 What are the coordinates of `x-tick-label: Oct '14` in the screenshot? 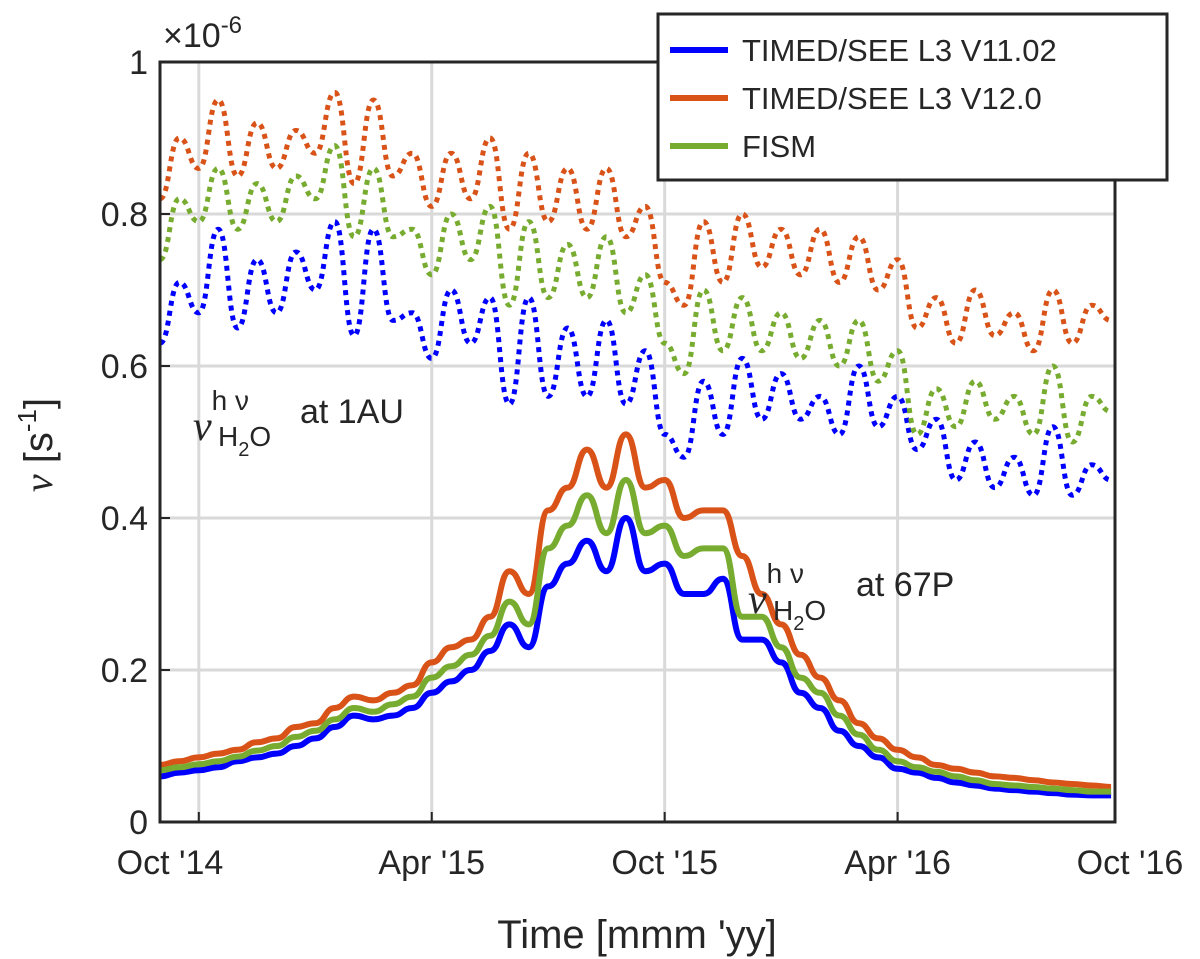 It's located at (170, 863).